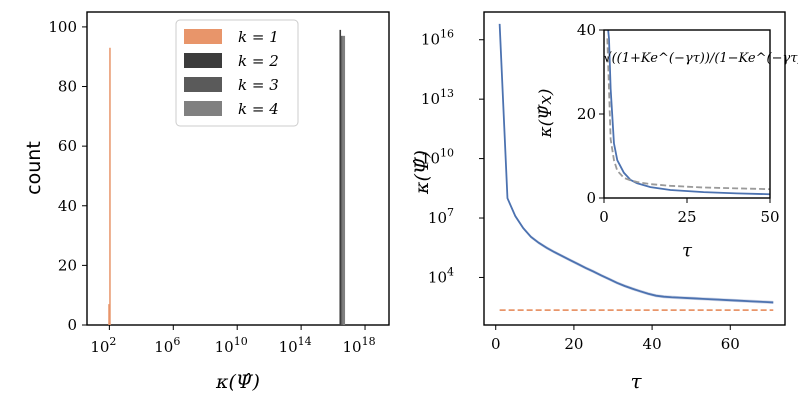 The image size is (798, 407). I want to click on hist-x-tick-label-2-base: 10, so click(224, 347).